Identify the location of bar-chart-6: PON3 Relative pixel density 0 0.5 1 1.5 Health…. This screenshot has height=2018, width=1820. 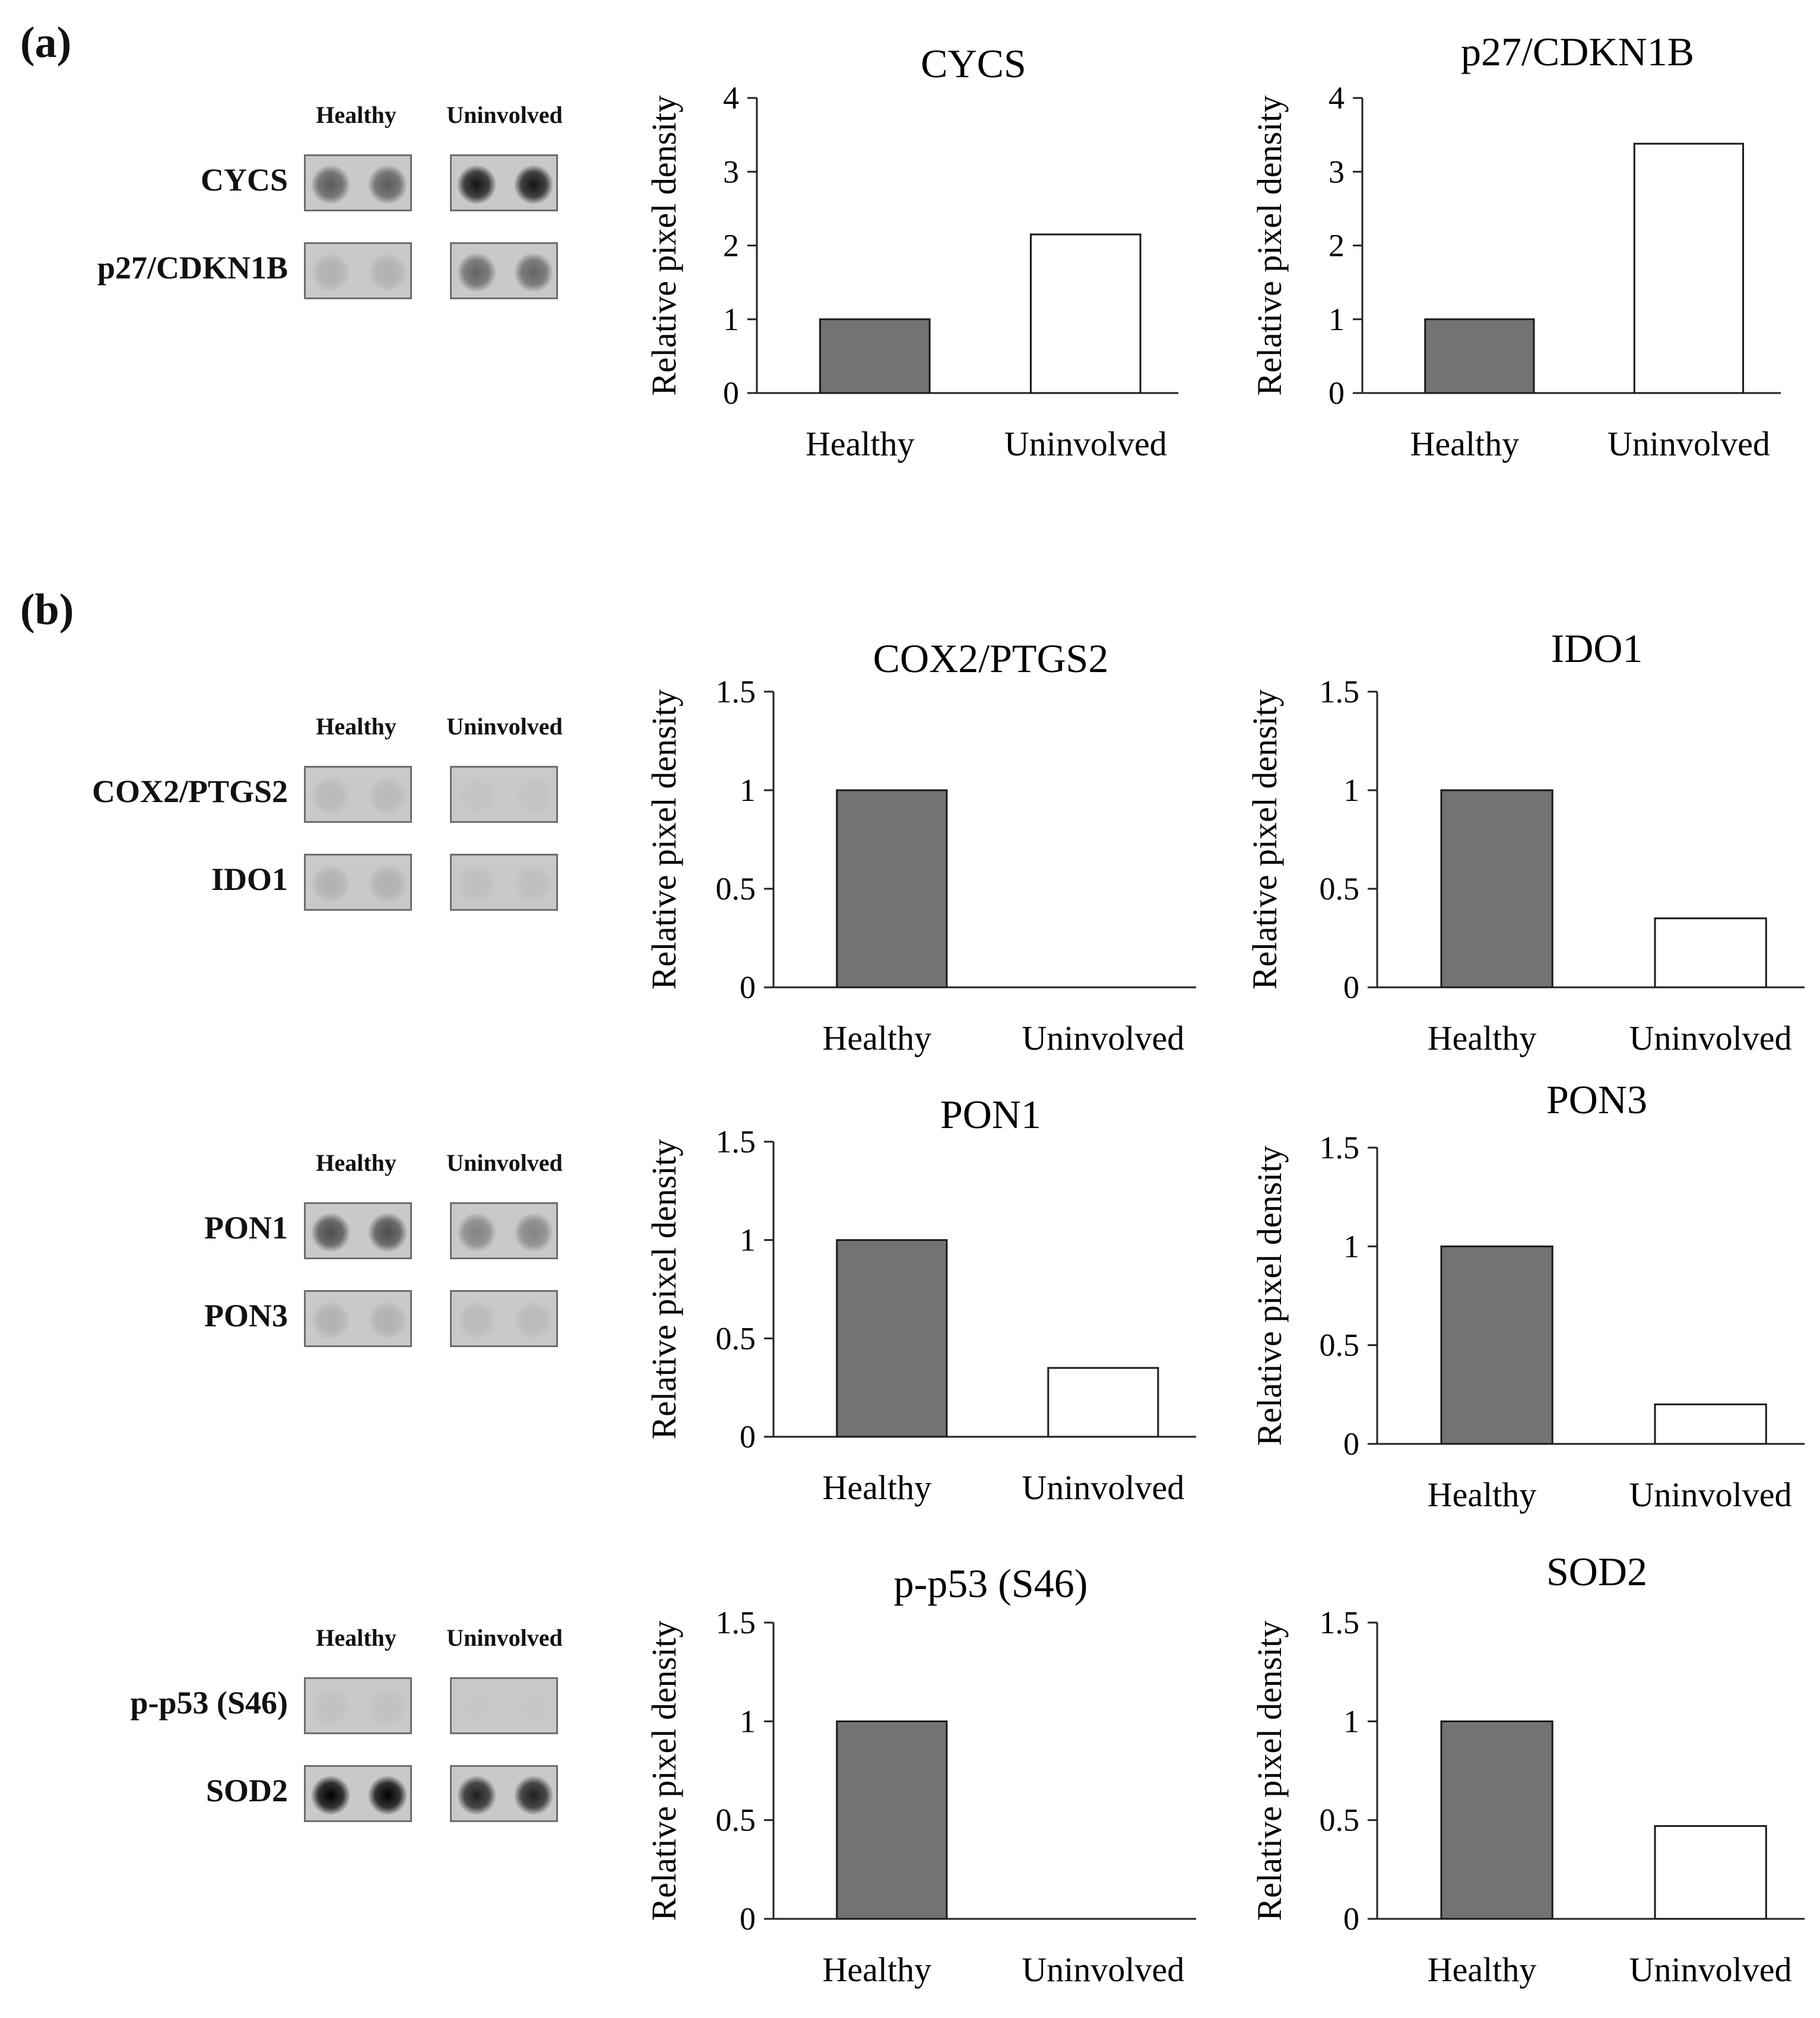
(1527, 1296).